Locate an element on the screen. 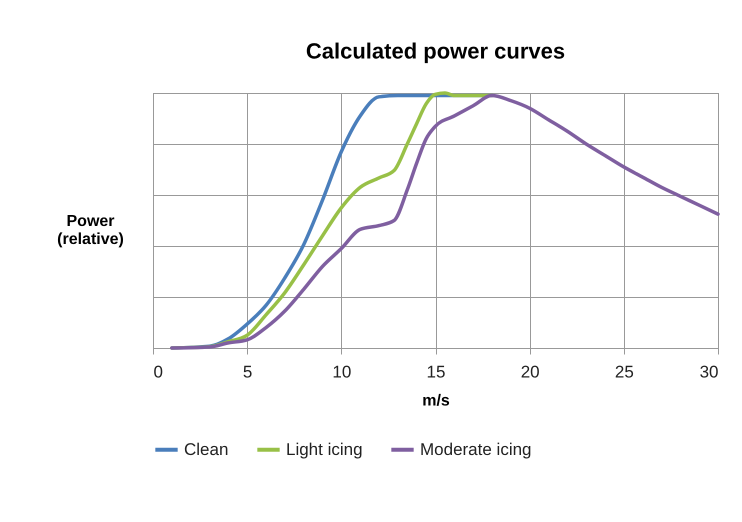 The image size is (742, 522). legend-label: Moderate icing is located at coordinates (476, 449).